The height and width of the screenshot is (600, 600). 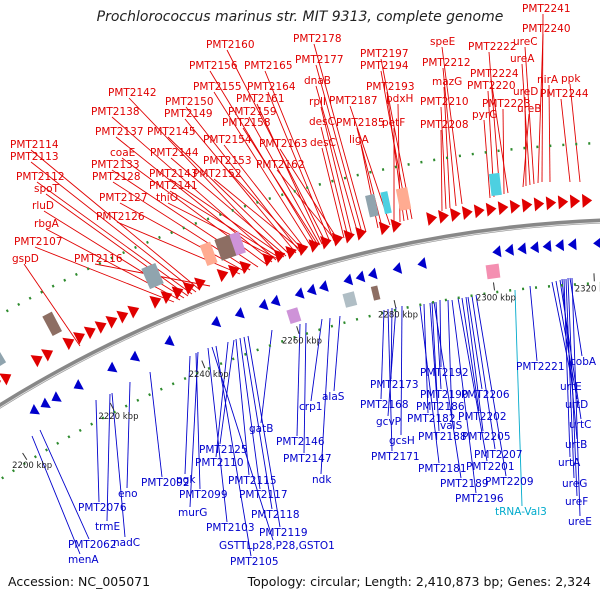 What do you see at coordinates (188, 114) in the screenshot?
I see `gene-label: PMT2149` at bounding box center [188, 114].